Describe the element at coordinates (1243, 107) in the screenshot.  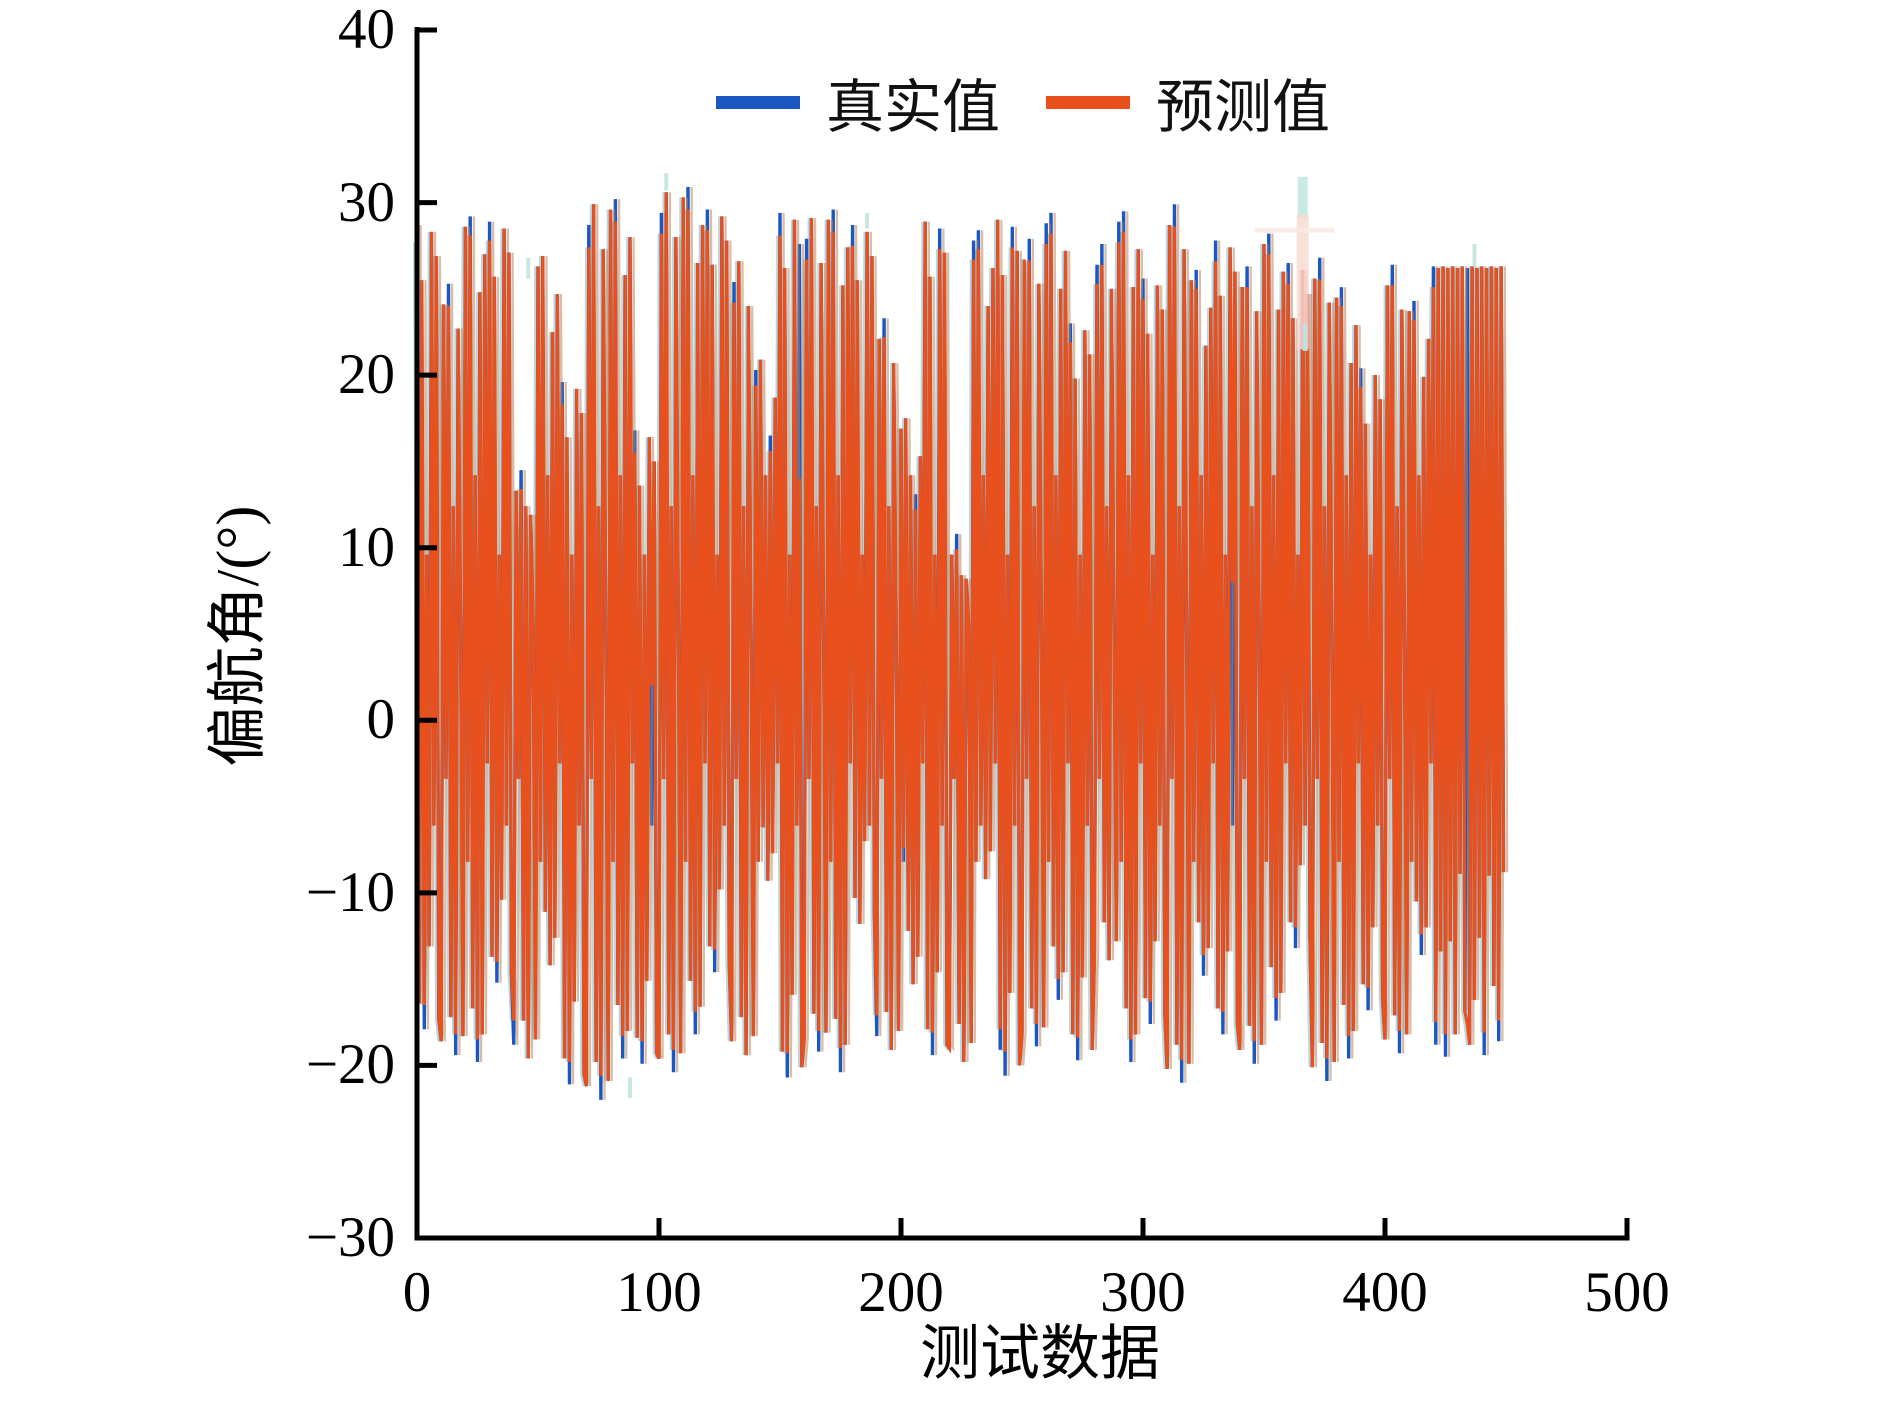
I see `legend-label-predicted: 预测值` at that location.